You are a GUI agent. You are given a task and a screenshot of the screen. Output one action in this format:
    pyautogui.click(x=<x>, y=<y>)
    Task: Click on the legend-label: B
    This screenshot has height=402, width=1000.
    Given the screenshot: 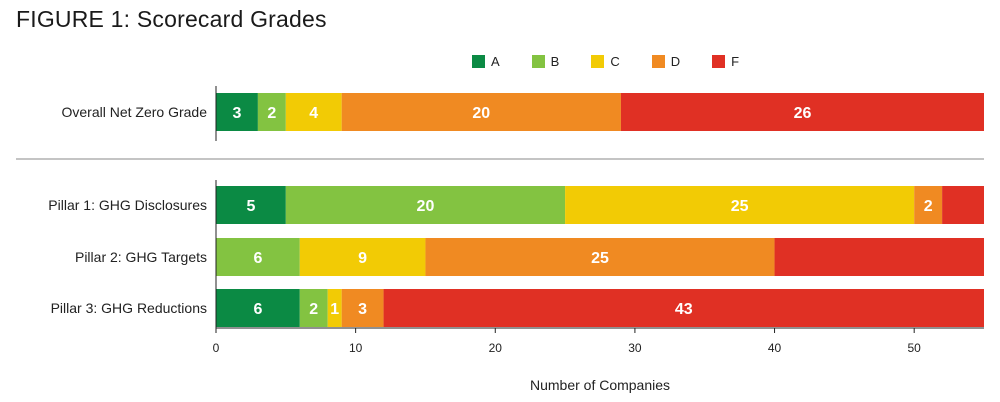 What is the action you would take?
    pyautogui.click(x=555, y=61)
    